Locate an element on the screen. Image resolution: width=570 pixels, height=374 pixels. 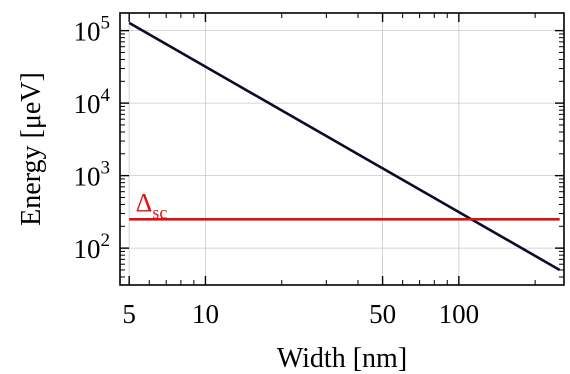
y-tick-labels: 10² 10³ 10⁴ 10⁵ is located at coordinates (92, 139).